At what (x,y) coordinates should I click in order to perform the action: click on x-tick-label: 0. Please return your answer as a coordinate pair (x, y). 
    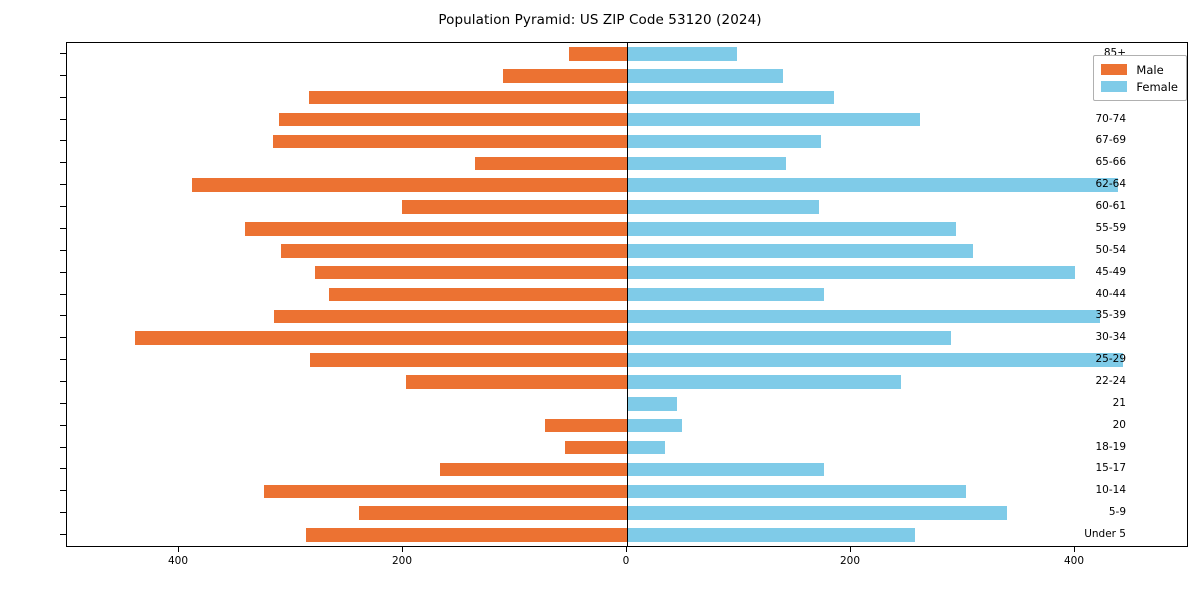
    Looking at the image, I should click on (626, 561).